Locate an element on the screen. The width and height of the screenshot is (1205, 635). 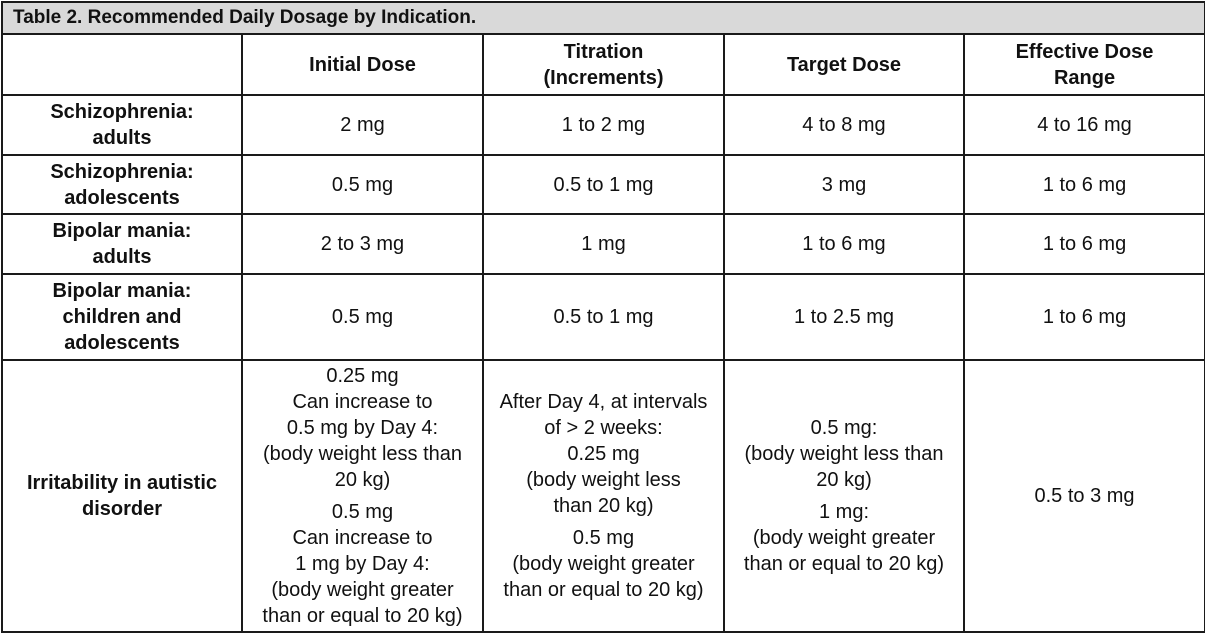
row-label: Bipolar mania: children and adolescents is located at coordinates (122, 317).